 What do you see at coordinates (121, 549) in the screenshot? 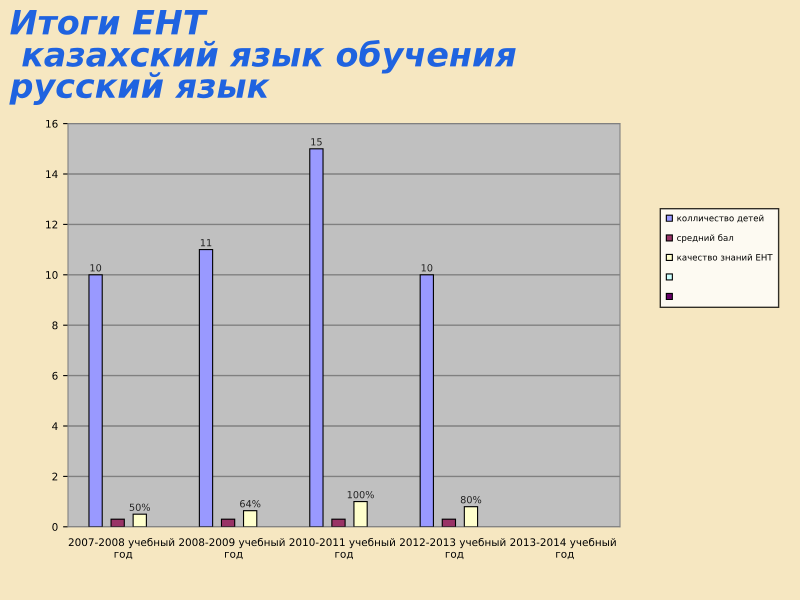
I see `x-tick-label: 2007-2008 учебный год` at bounding box center [121, 549].